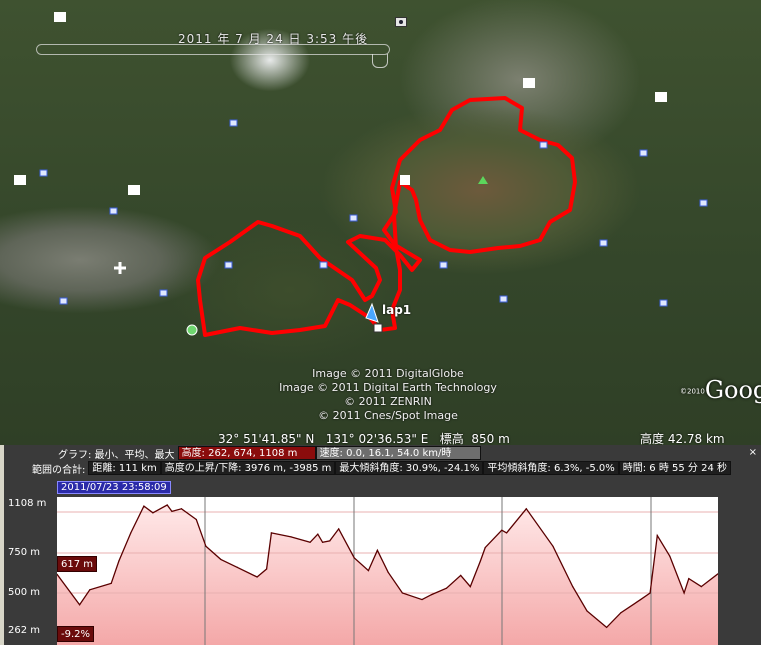 The image size is (761, 645). I want to click on camera-icon, so click(401, 22).